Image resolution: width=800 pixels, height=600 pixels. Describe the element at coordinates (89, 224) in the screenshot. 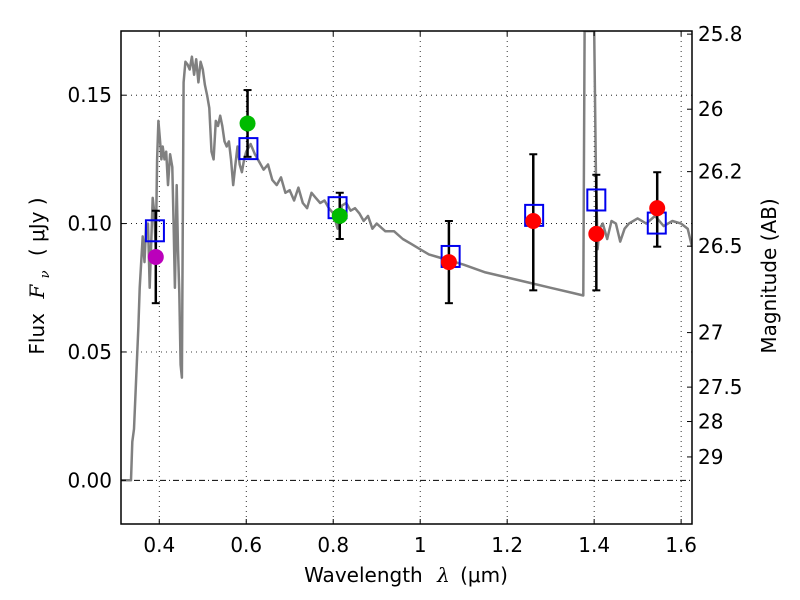

I see `y-tick-label: 0.10` at that location.